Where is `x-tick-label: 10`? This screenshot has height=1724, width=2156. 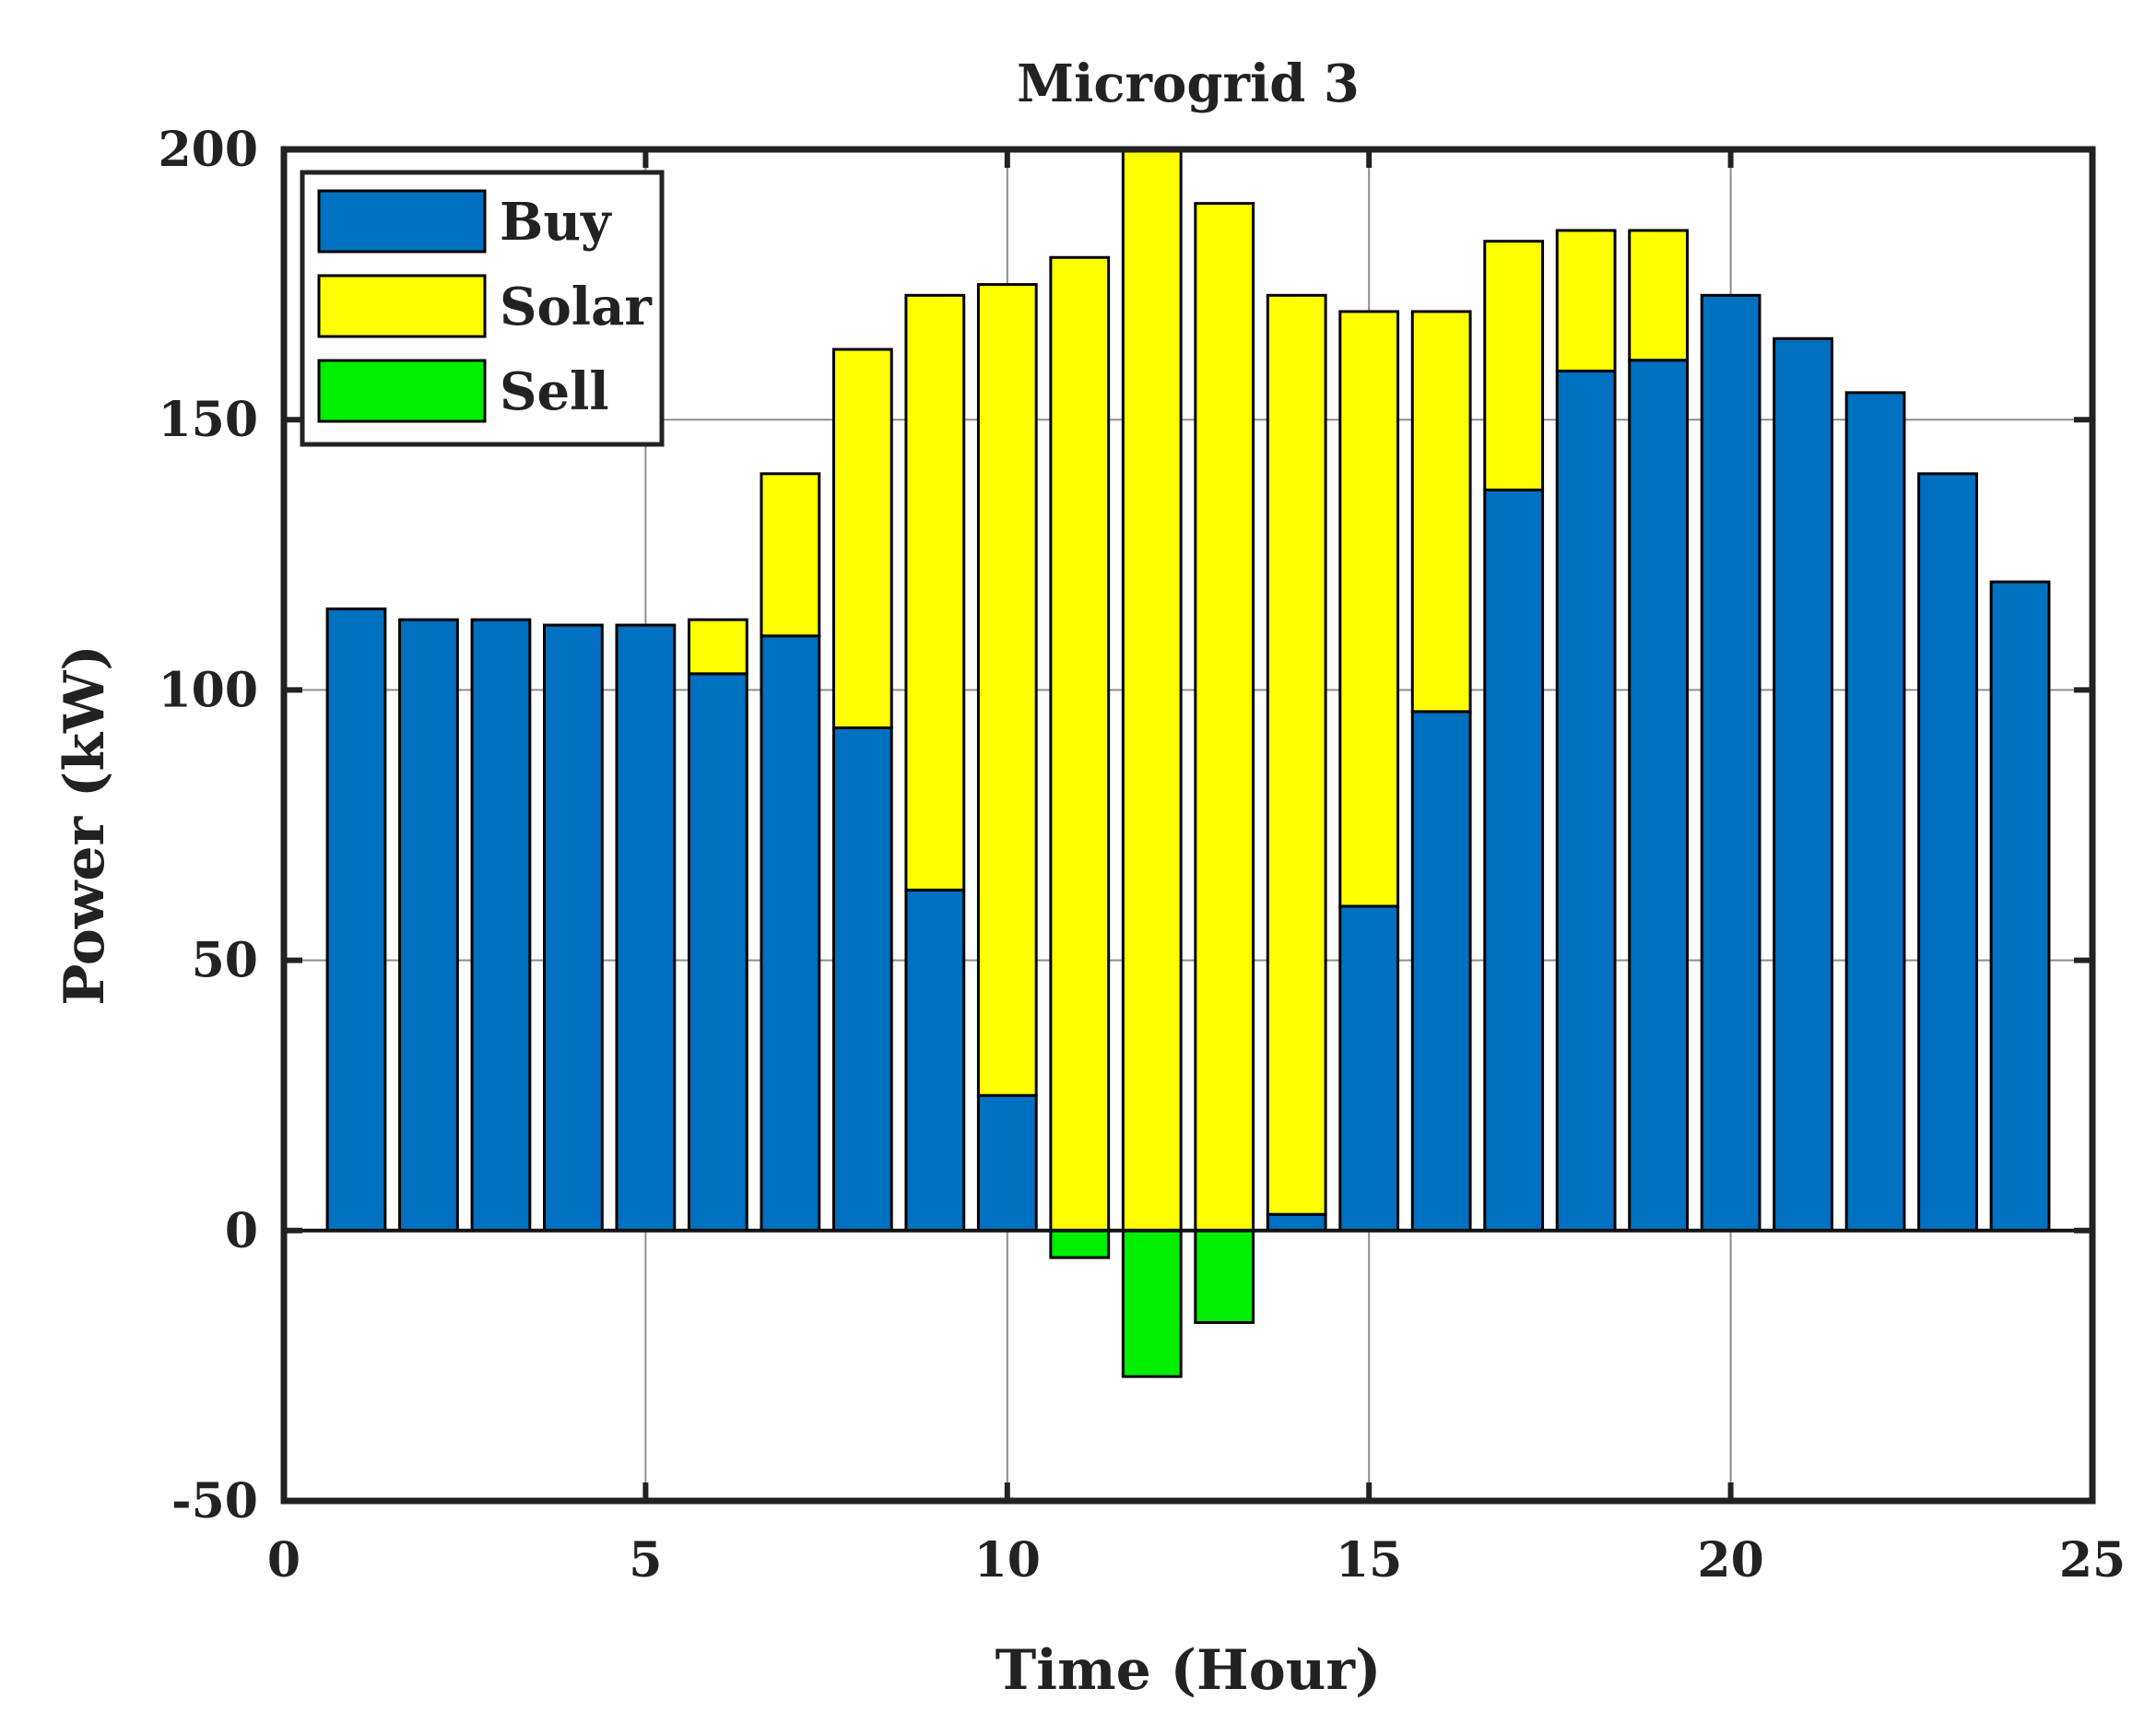 x-tick-label: 10 is located at coordinates (1007, 1560).